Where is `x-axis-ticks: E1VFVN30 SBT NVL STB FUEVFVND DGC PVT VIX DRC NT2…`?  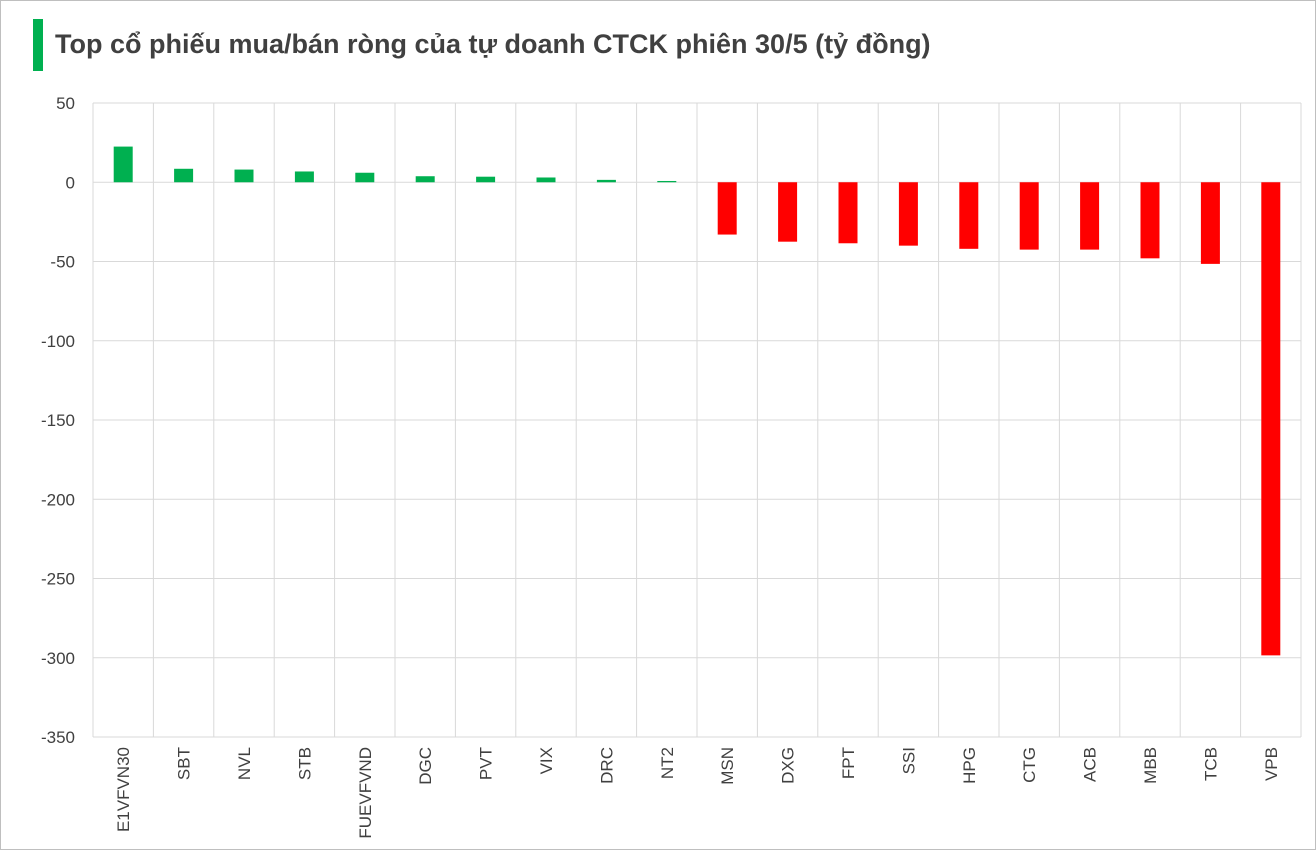
x-axis-ticks: E1VFVN30 SBT NVL STB FUEVFVND DGC PVT VIX DRC NT2… is located at coordinates (697, 793).